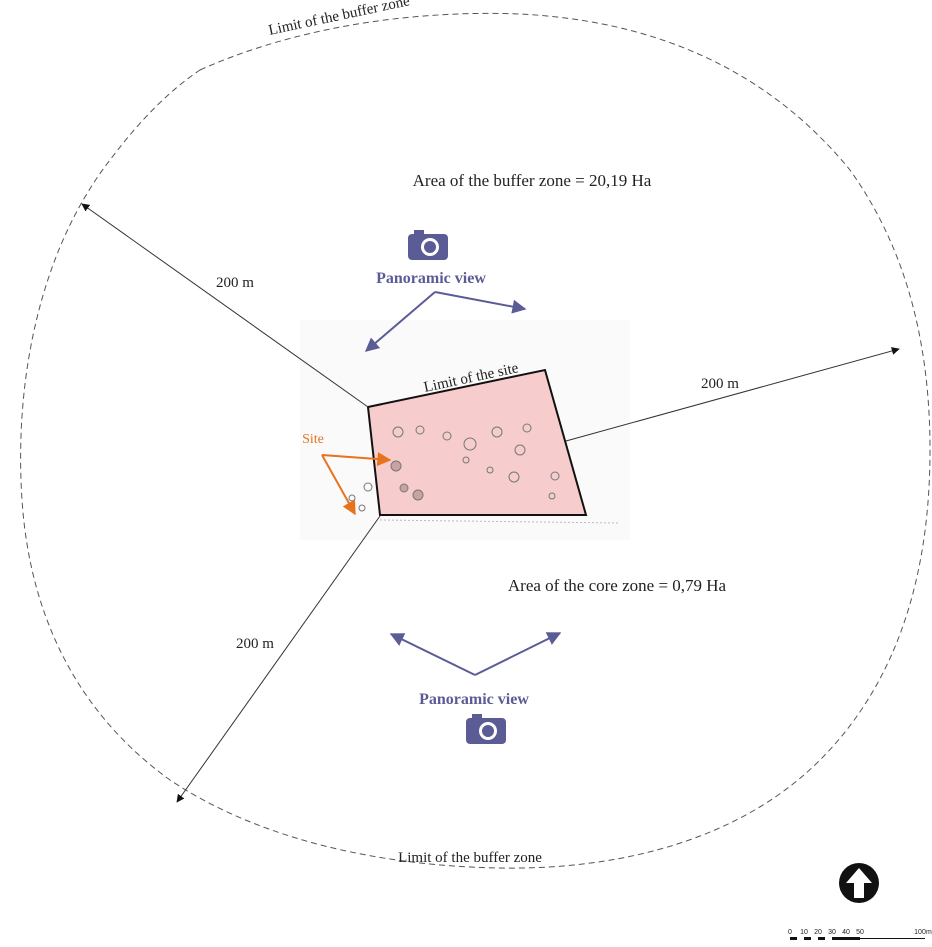 The image size is (932, 947). I want to click on scale-tick-label: 20, so click(818, 932).